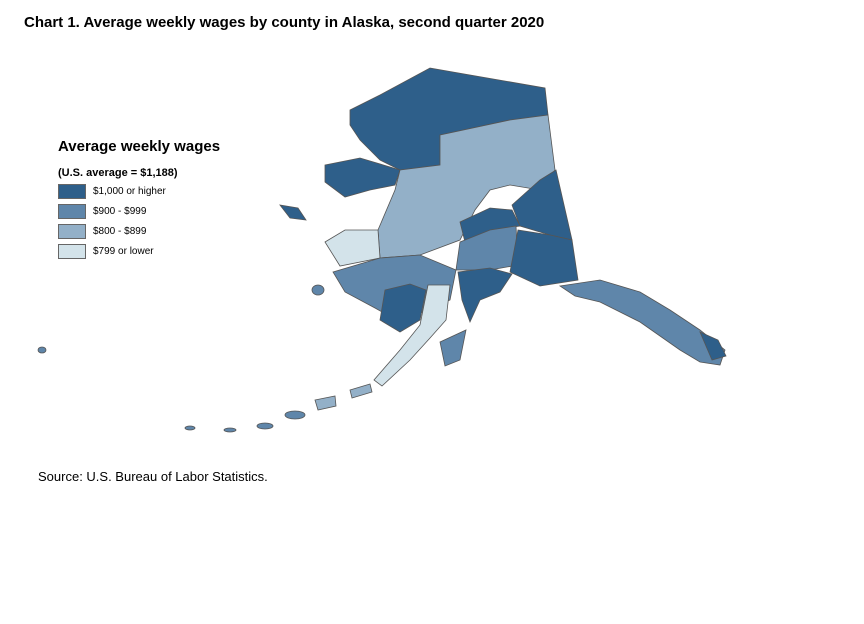 The width and height of the screenshot is (864, 624). Describe the element at coordinates (153, 476) in the screenshot. I see `source: Source: U.S. Bureau of Labor Statistics.` at that location.